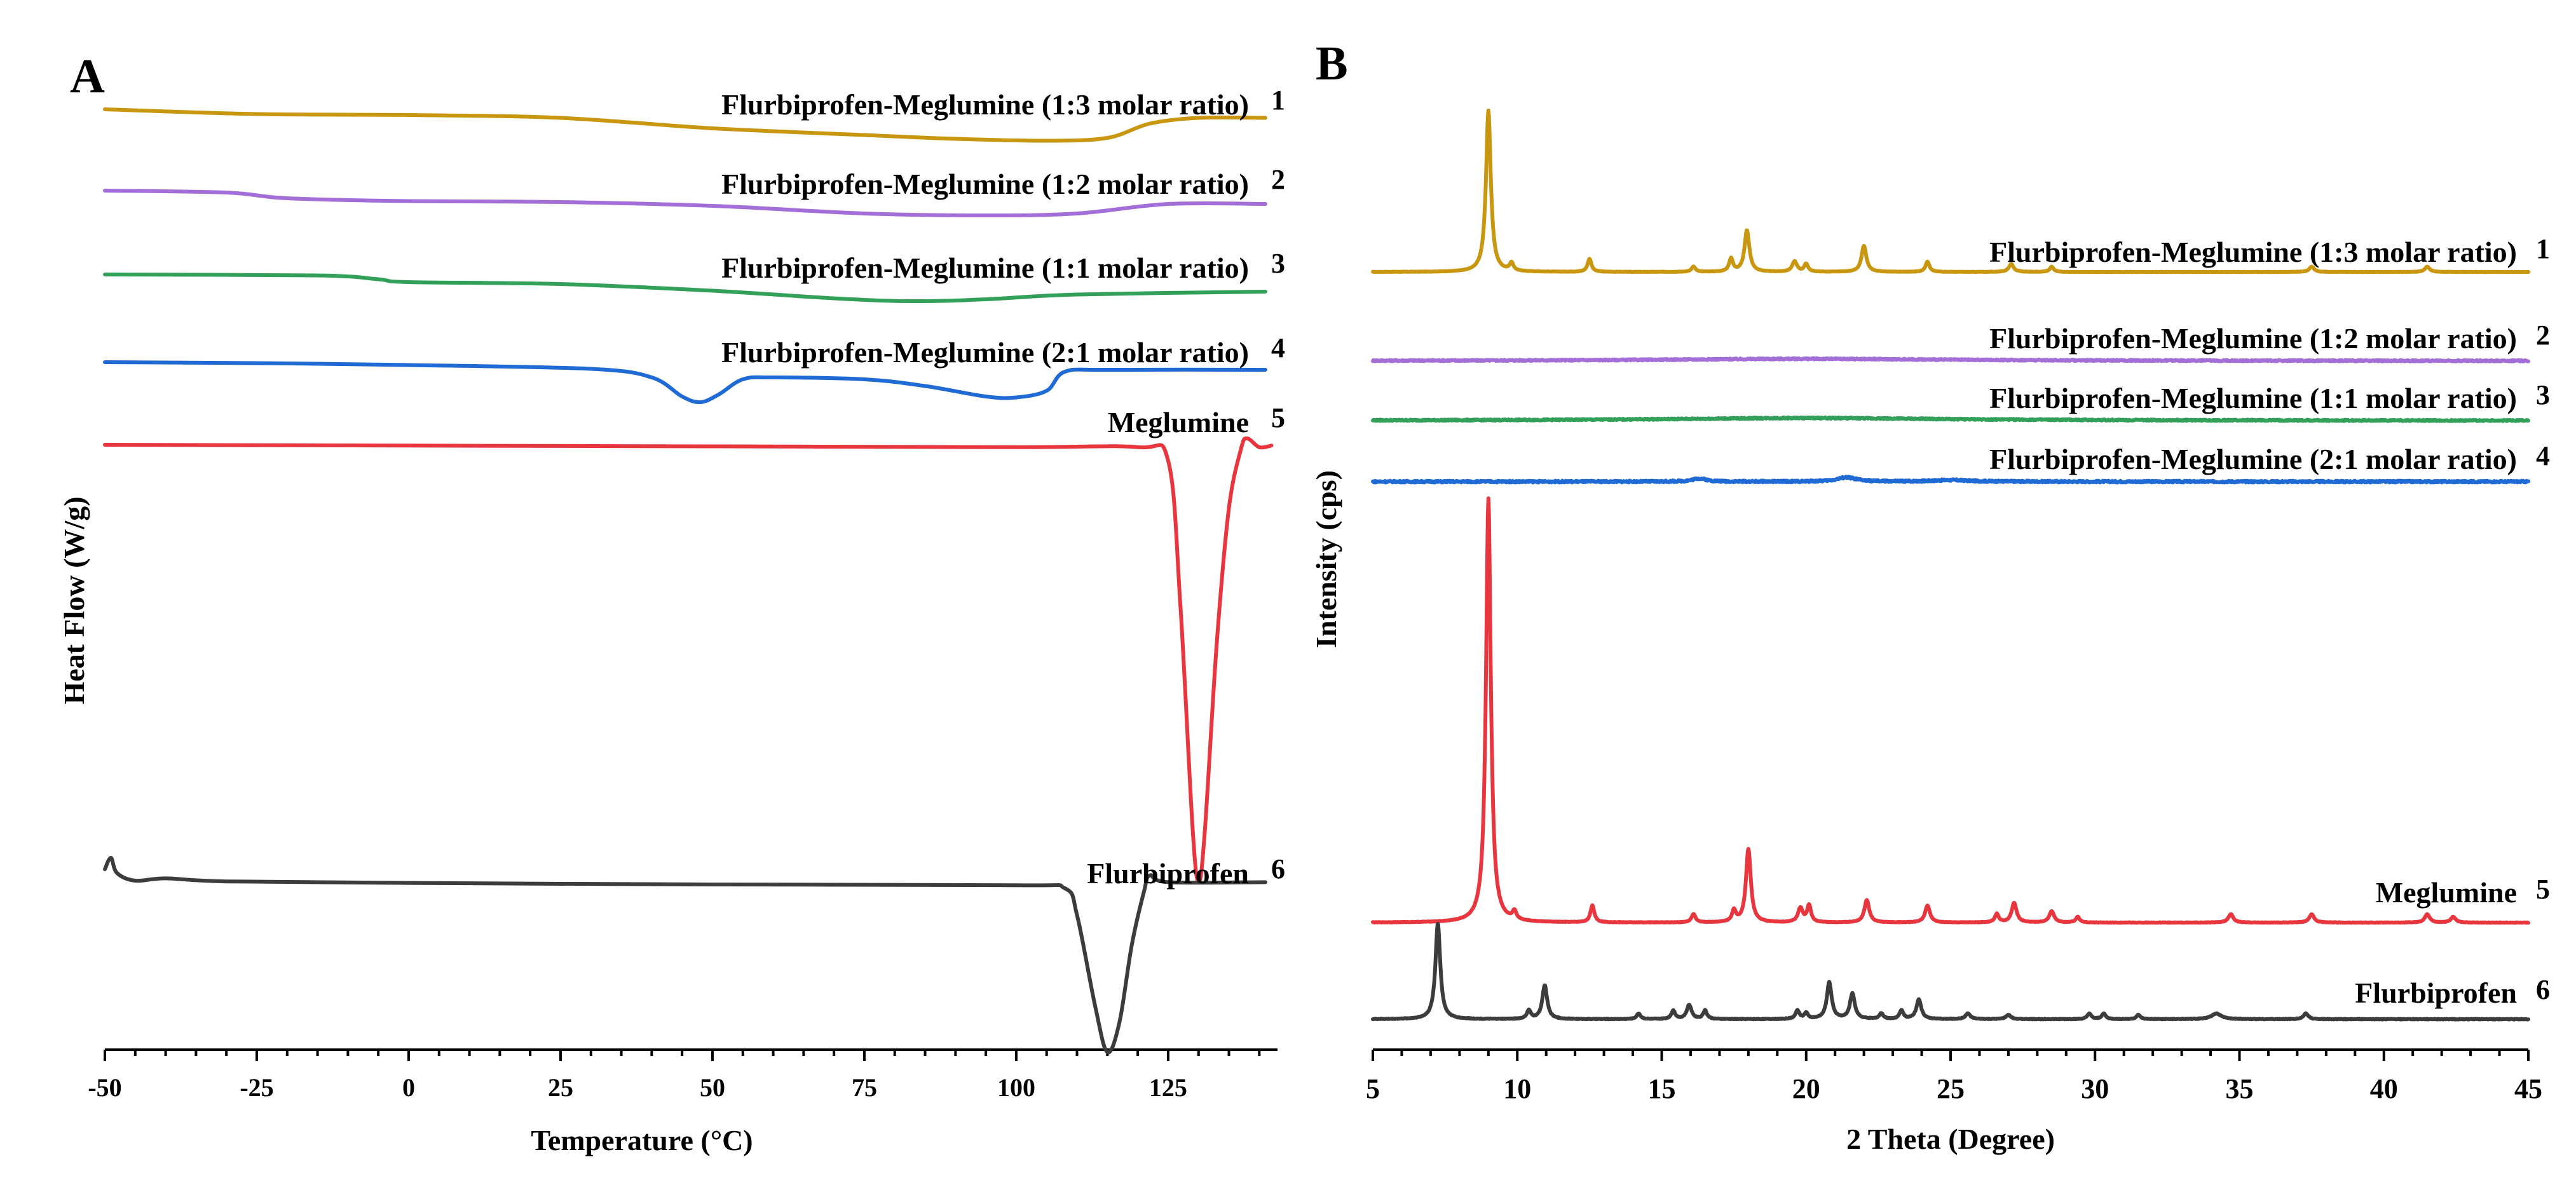 The height and width of the screenshot is (1199, 2576). Describe the element at coordinates (104, 1087) in the screenshot. I see `panel-a-x-tick-label: -50` at that location.